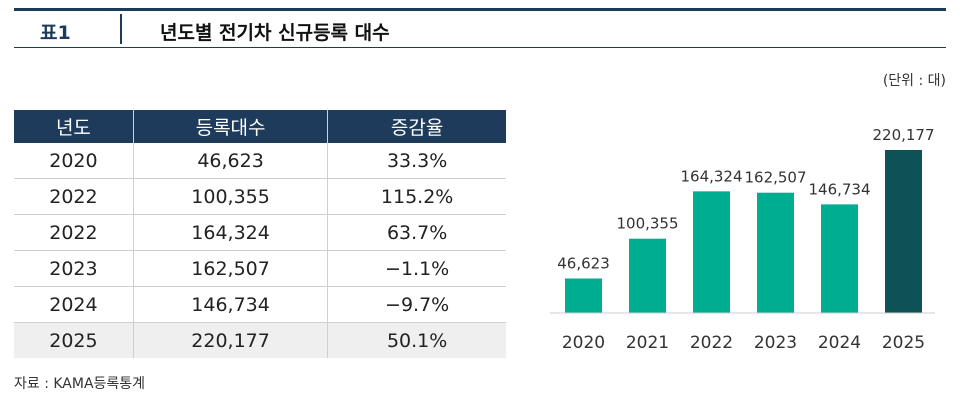  Describe the element at coordinates (74, 161) in the screenshot. I see `cell-year: 2020` at that location.